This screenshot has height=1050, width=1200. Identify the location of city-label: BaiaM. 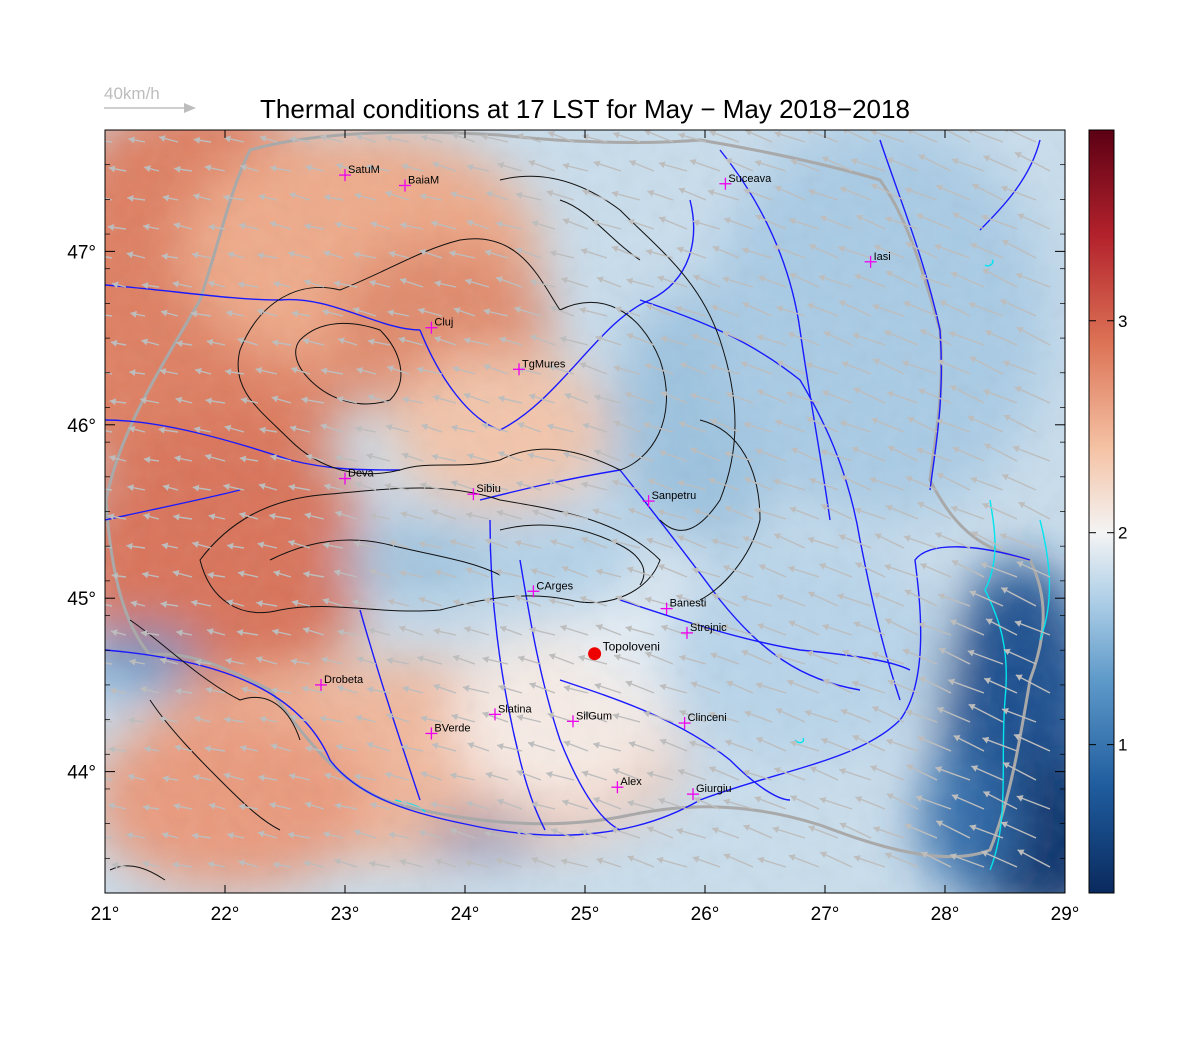
(423, 180).